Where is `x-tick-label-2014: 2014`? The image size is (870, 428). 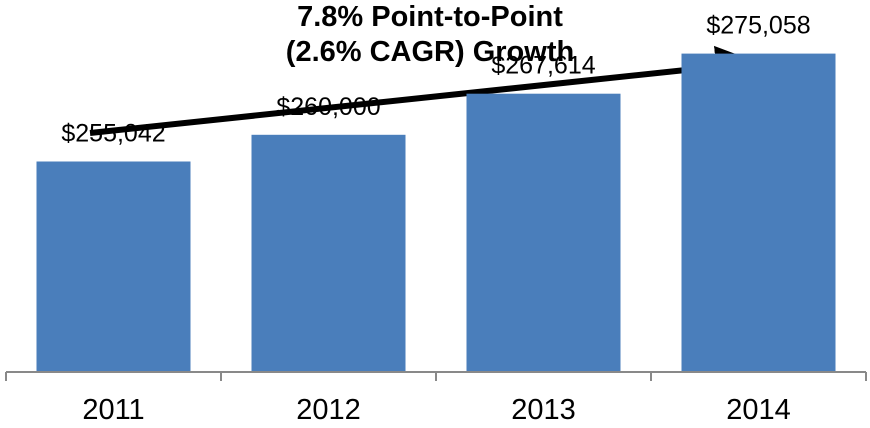
x-tick-label-2014: 2014 is located at coordinates (758, 410).